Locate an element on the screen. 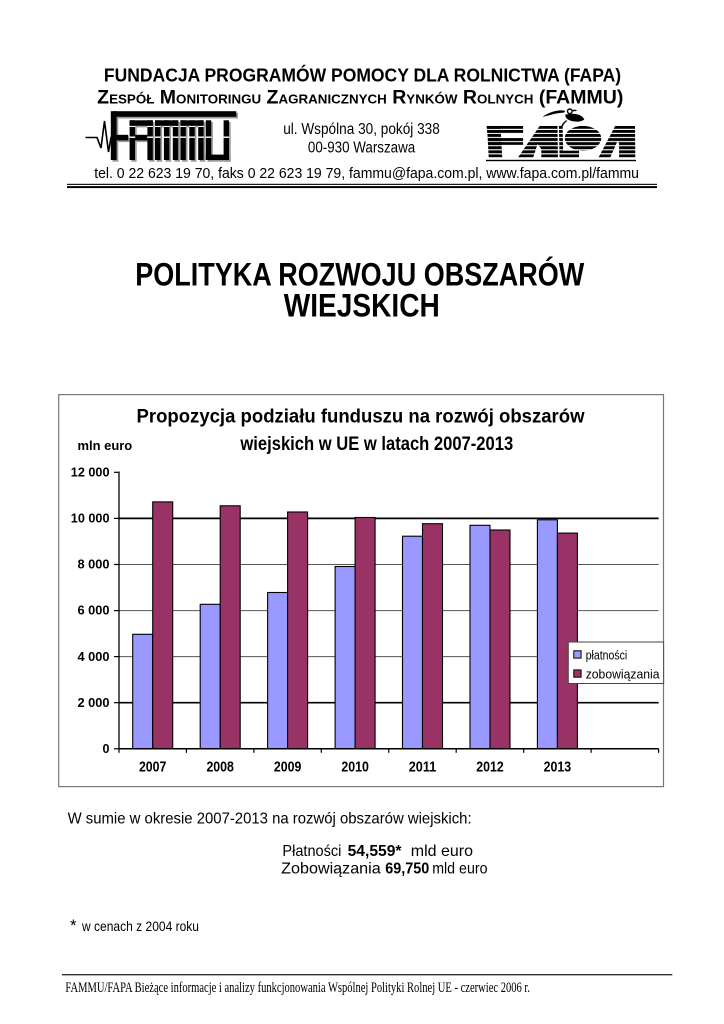  svg-text: 00-930 Warszawa is located at coordinates (362, 147).